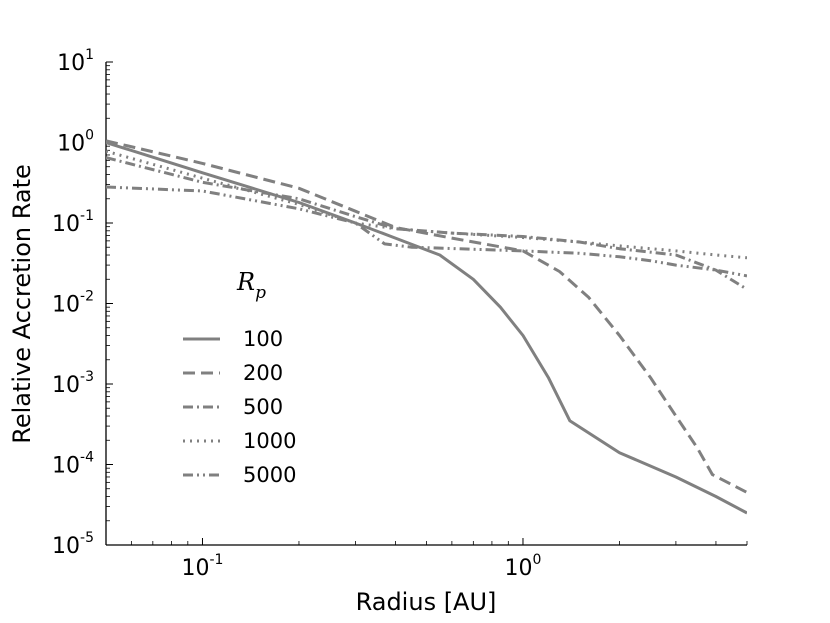 The width and height of the screenshot is (830, 623). I want to click on legend-label-200: 200, so click(263, 373).